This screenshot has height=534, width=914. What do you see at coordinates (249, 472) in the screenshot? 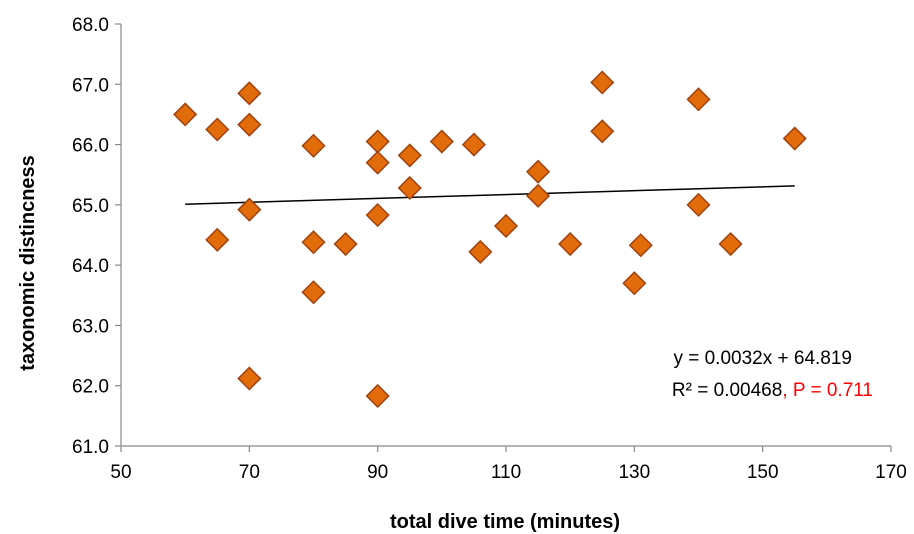
I see `x-tick-label: 70` at bounding box center [249, 472].